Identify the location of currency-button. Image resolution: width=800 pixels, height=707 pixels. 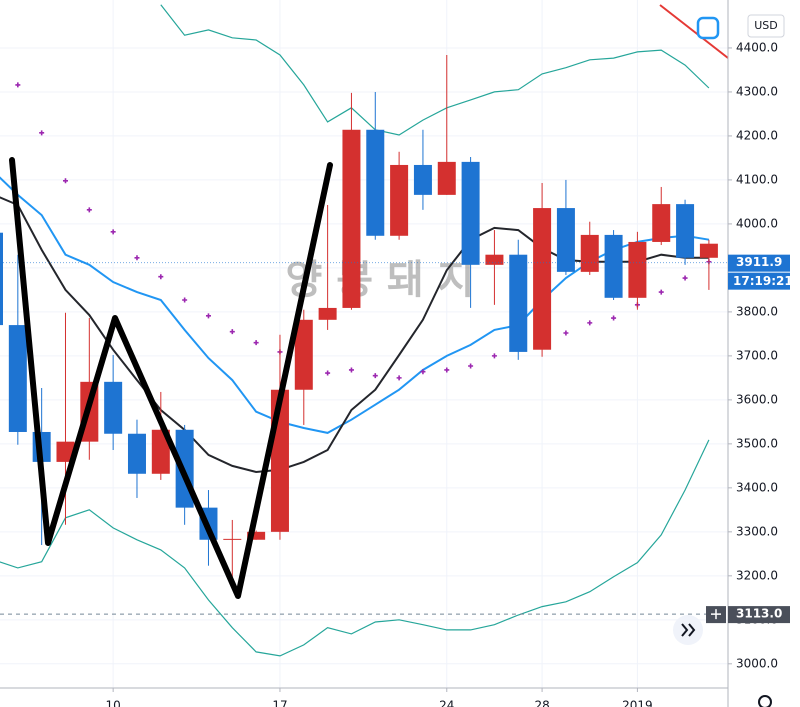
(766, 26).